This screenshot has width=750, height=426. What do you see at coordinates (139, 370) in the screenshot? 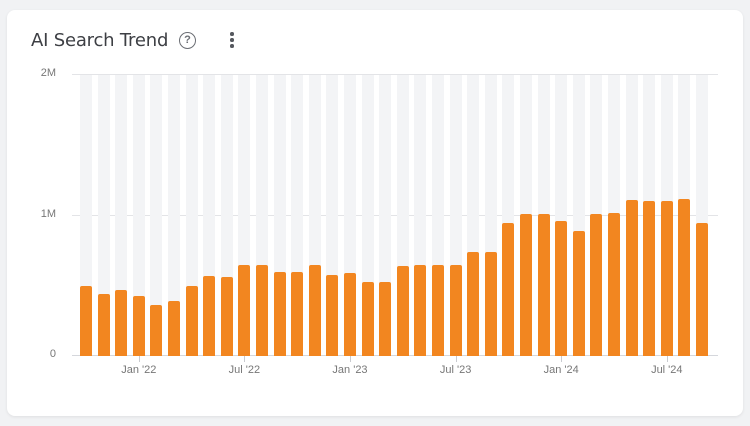
I see `x-axis-label: Jan '22` at bounding box center [139, 370].